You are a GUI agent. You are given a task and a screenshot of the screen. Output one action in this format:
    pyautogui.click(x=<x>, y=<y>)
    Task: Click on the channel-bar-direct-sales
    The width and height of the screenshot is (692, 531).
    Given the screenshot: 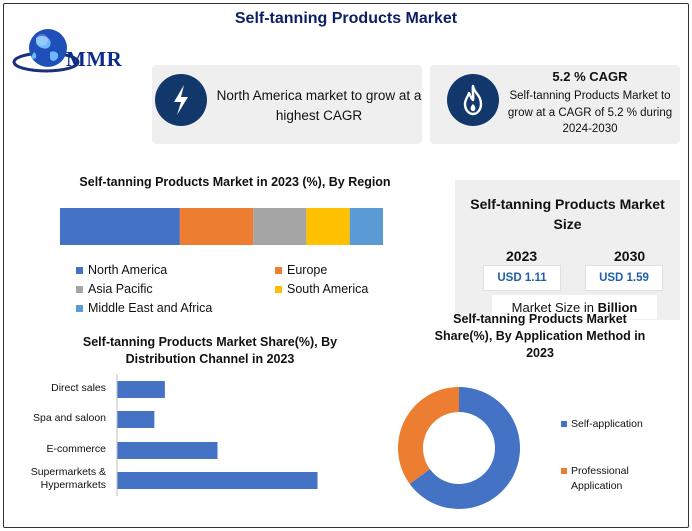 What is the action you would take?
    pyautogui.click(x=141, y=389)
    